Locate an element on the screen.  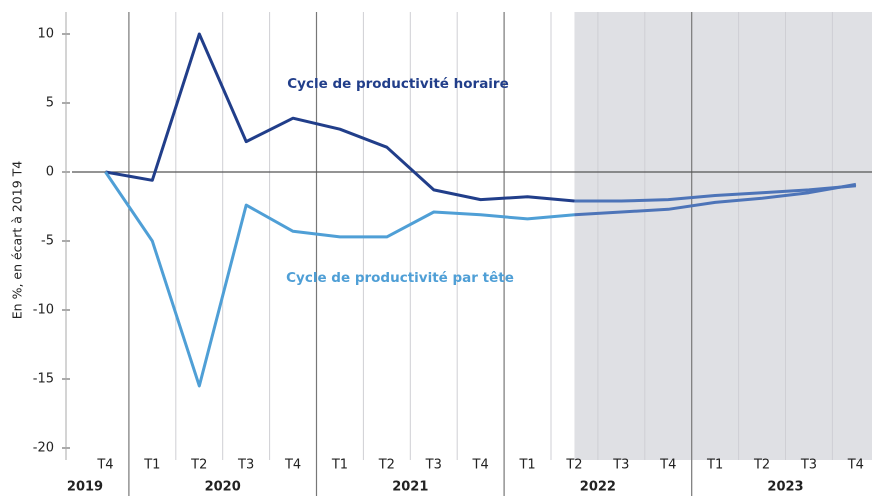
y-tick-label: 0 is located at coordinates (50, 172).